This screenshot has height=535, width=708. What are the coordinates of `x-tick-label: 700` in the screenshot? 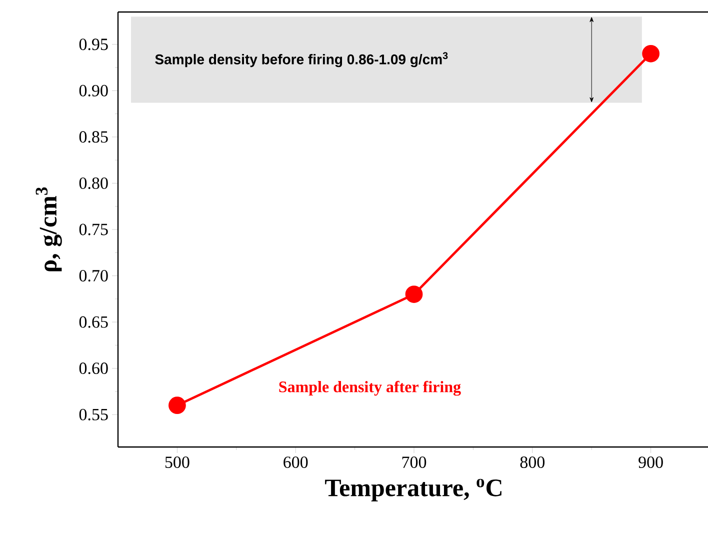 It's located at (414, 462).